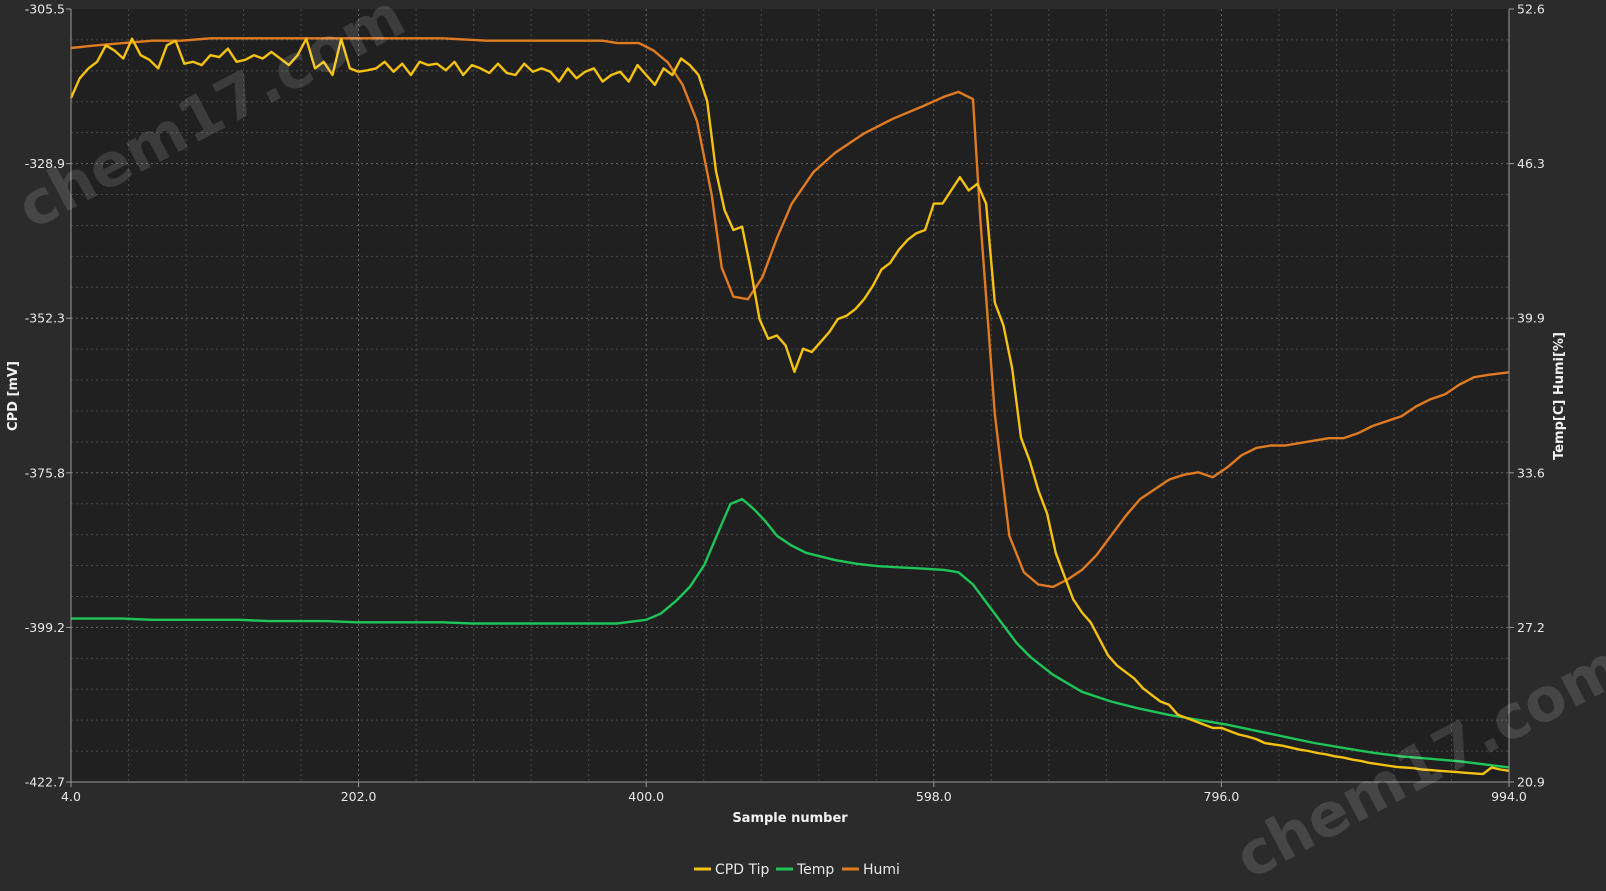 The height and width of the screenshot is (891, 1606). Describe the element at coordinates (45, 9) in the screenshot. I see `y-left-tick-label: -305.5` at that location.